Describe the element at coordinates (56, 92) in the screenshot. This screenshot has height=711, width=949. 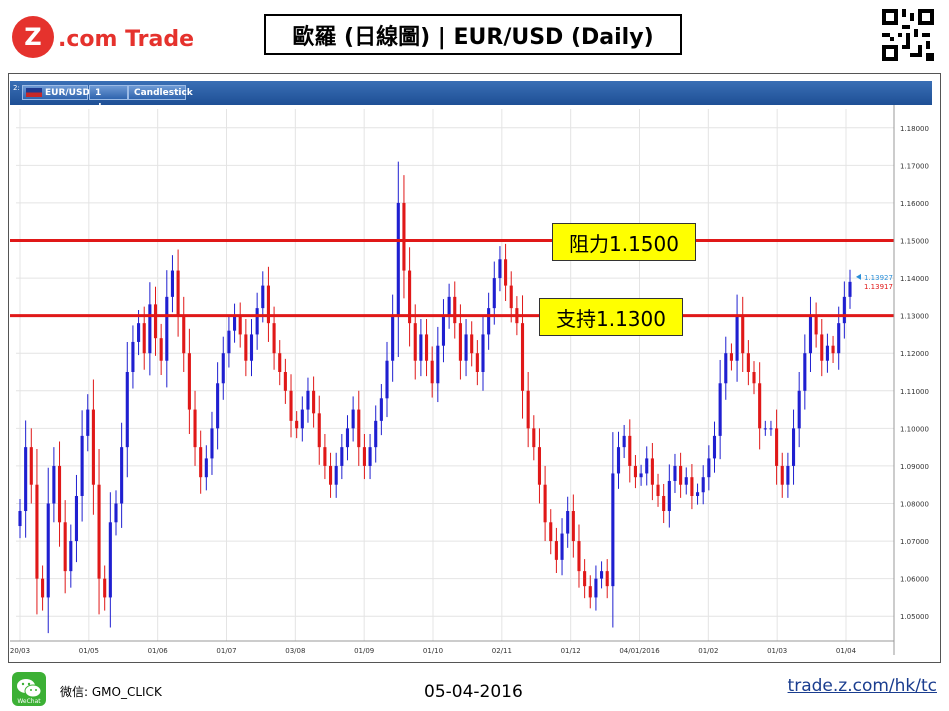
I see `symbol-tab: EUR/USD` at that location.